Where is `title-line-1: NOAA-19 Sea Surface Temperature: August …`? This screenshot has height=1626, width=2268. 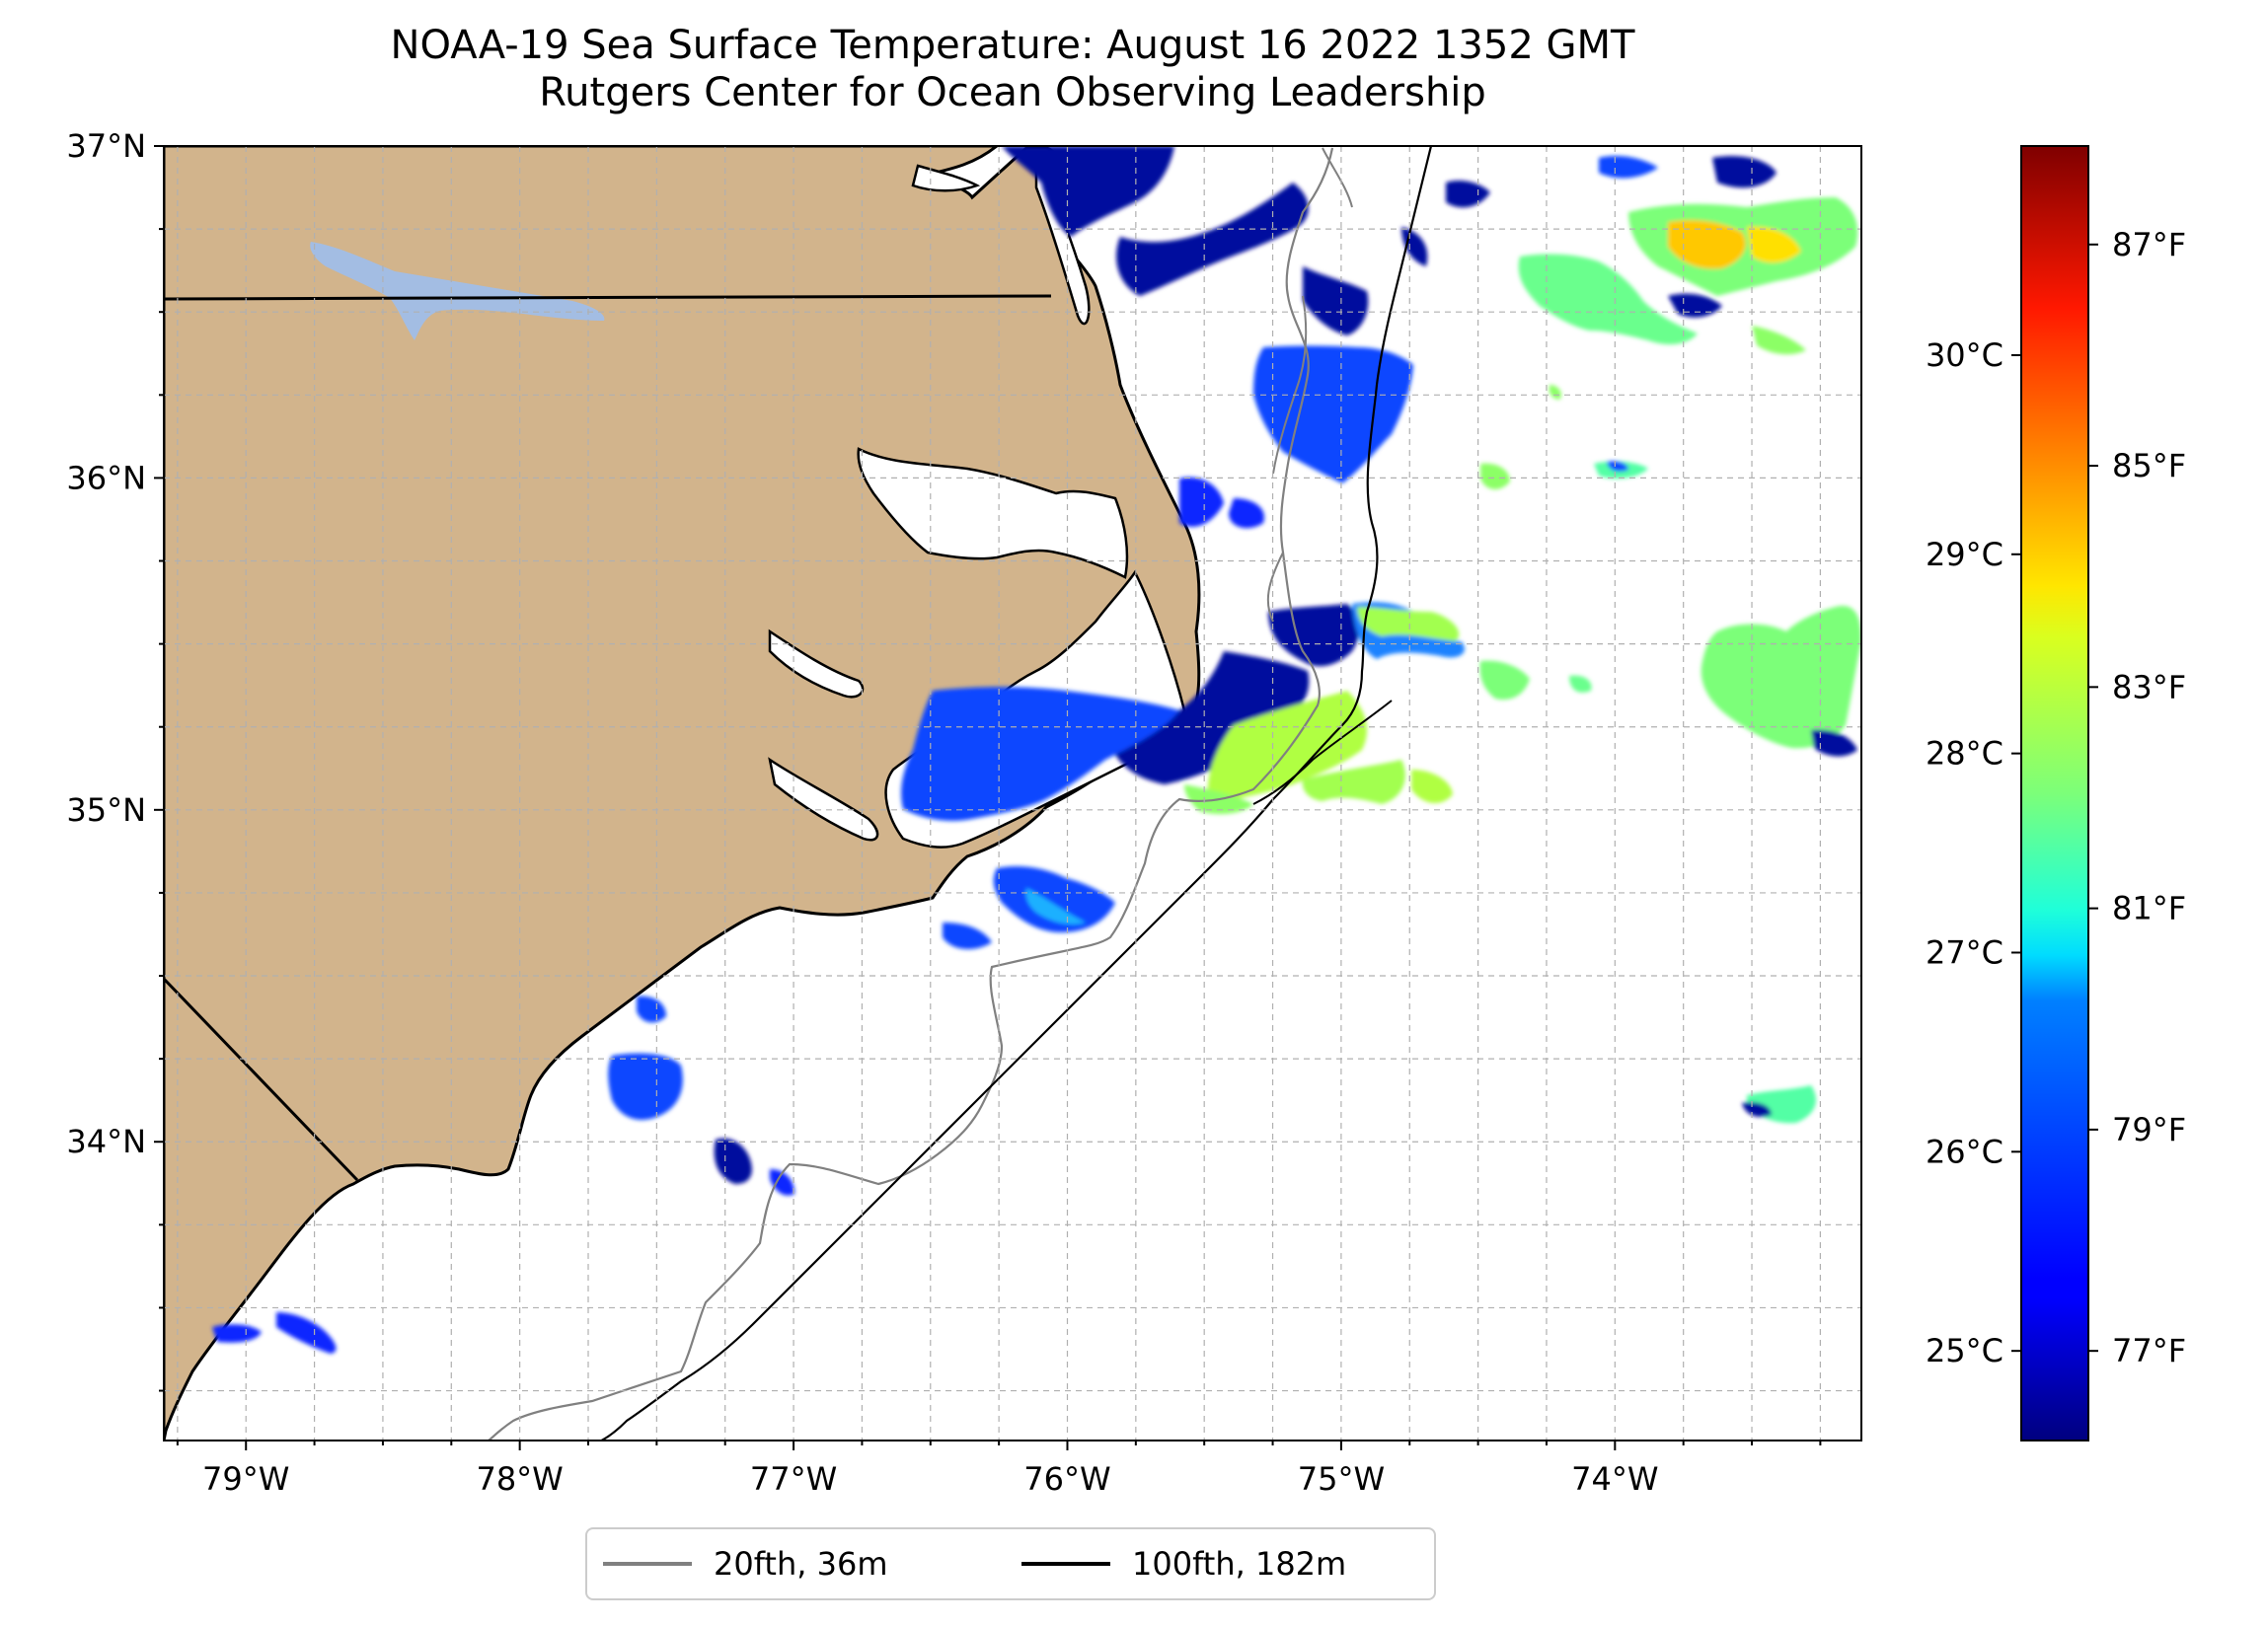 title-line-1: NOAA-19 Sea Surface Temperature: August … is located at coordinates (1012, 45).